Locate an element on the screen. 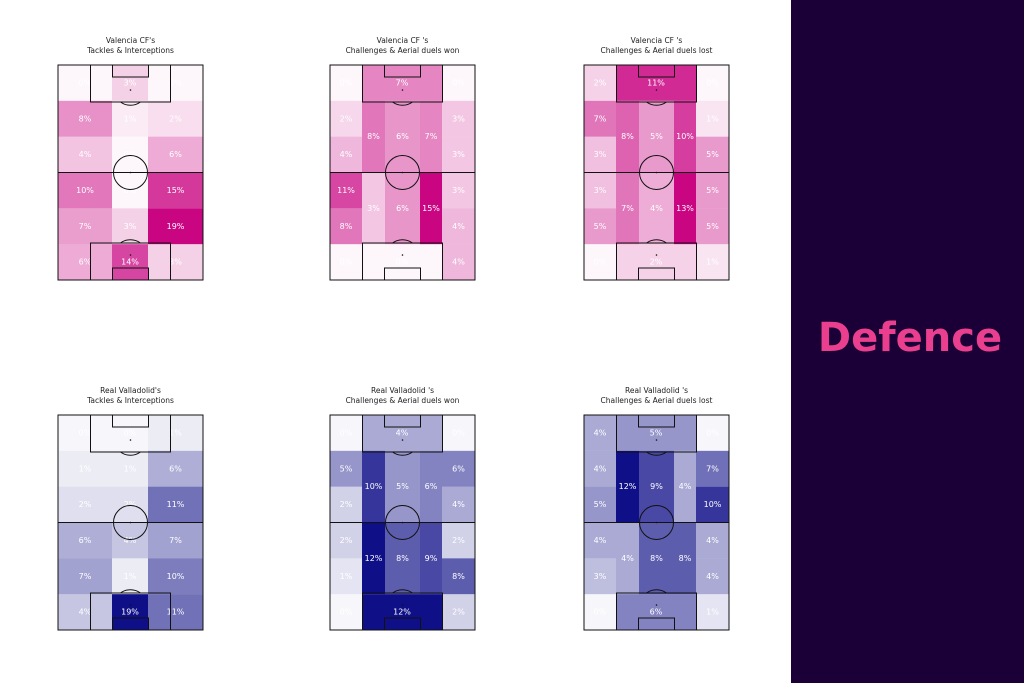  panel-team: Real Valladolid 's is located at coordinates (402, 390).